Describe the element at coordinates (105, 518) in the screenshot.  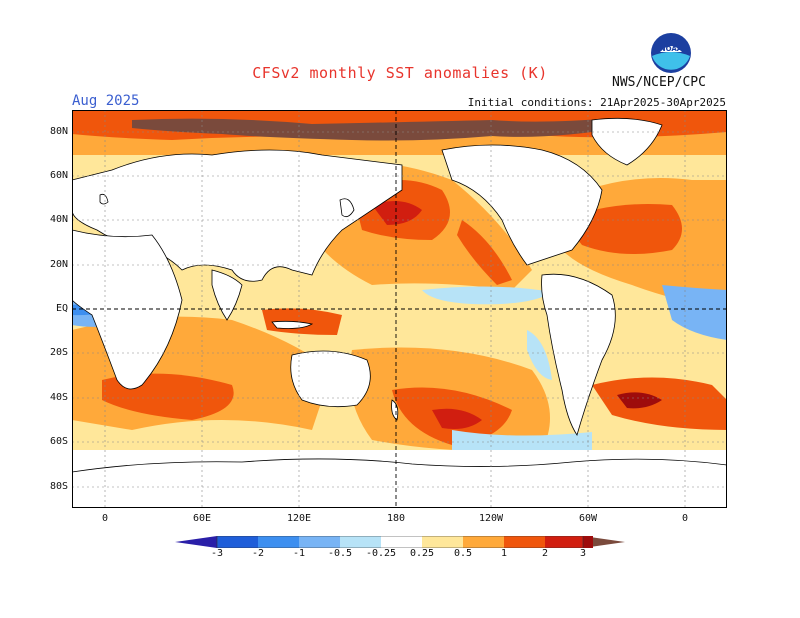
I see `lon-label-0-west: 0` at that location.